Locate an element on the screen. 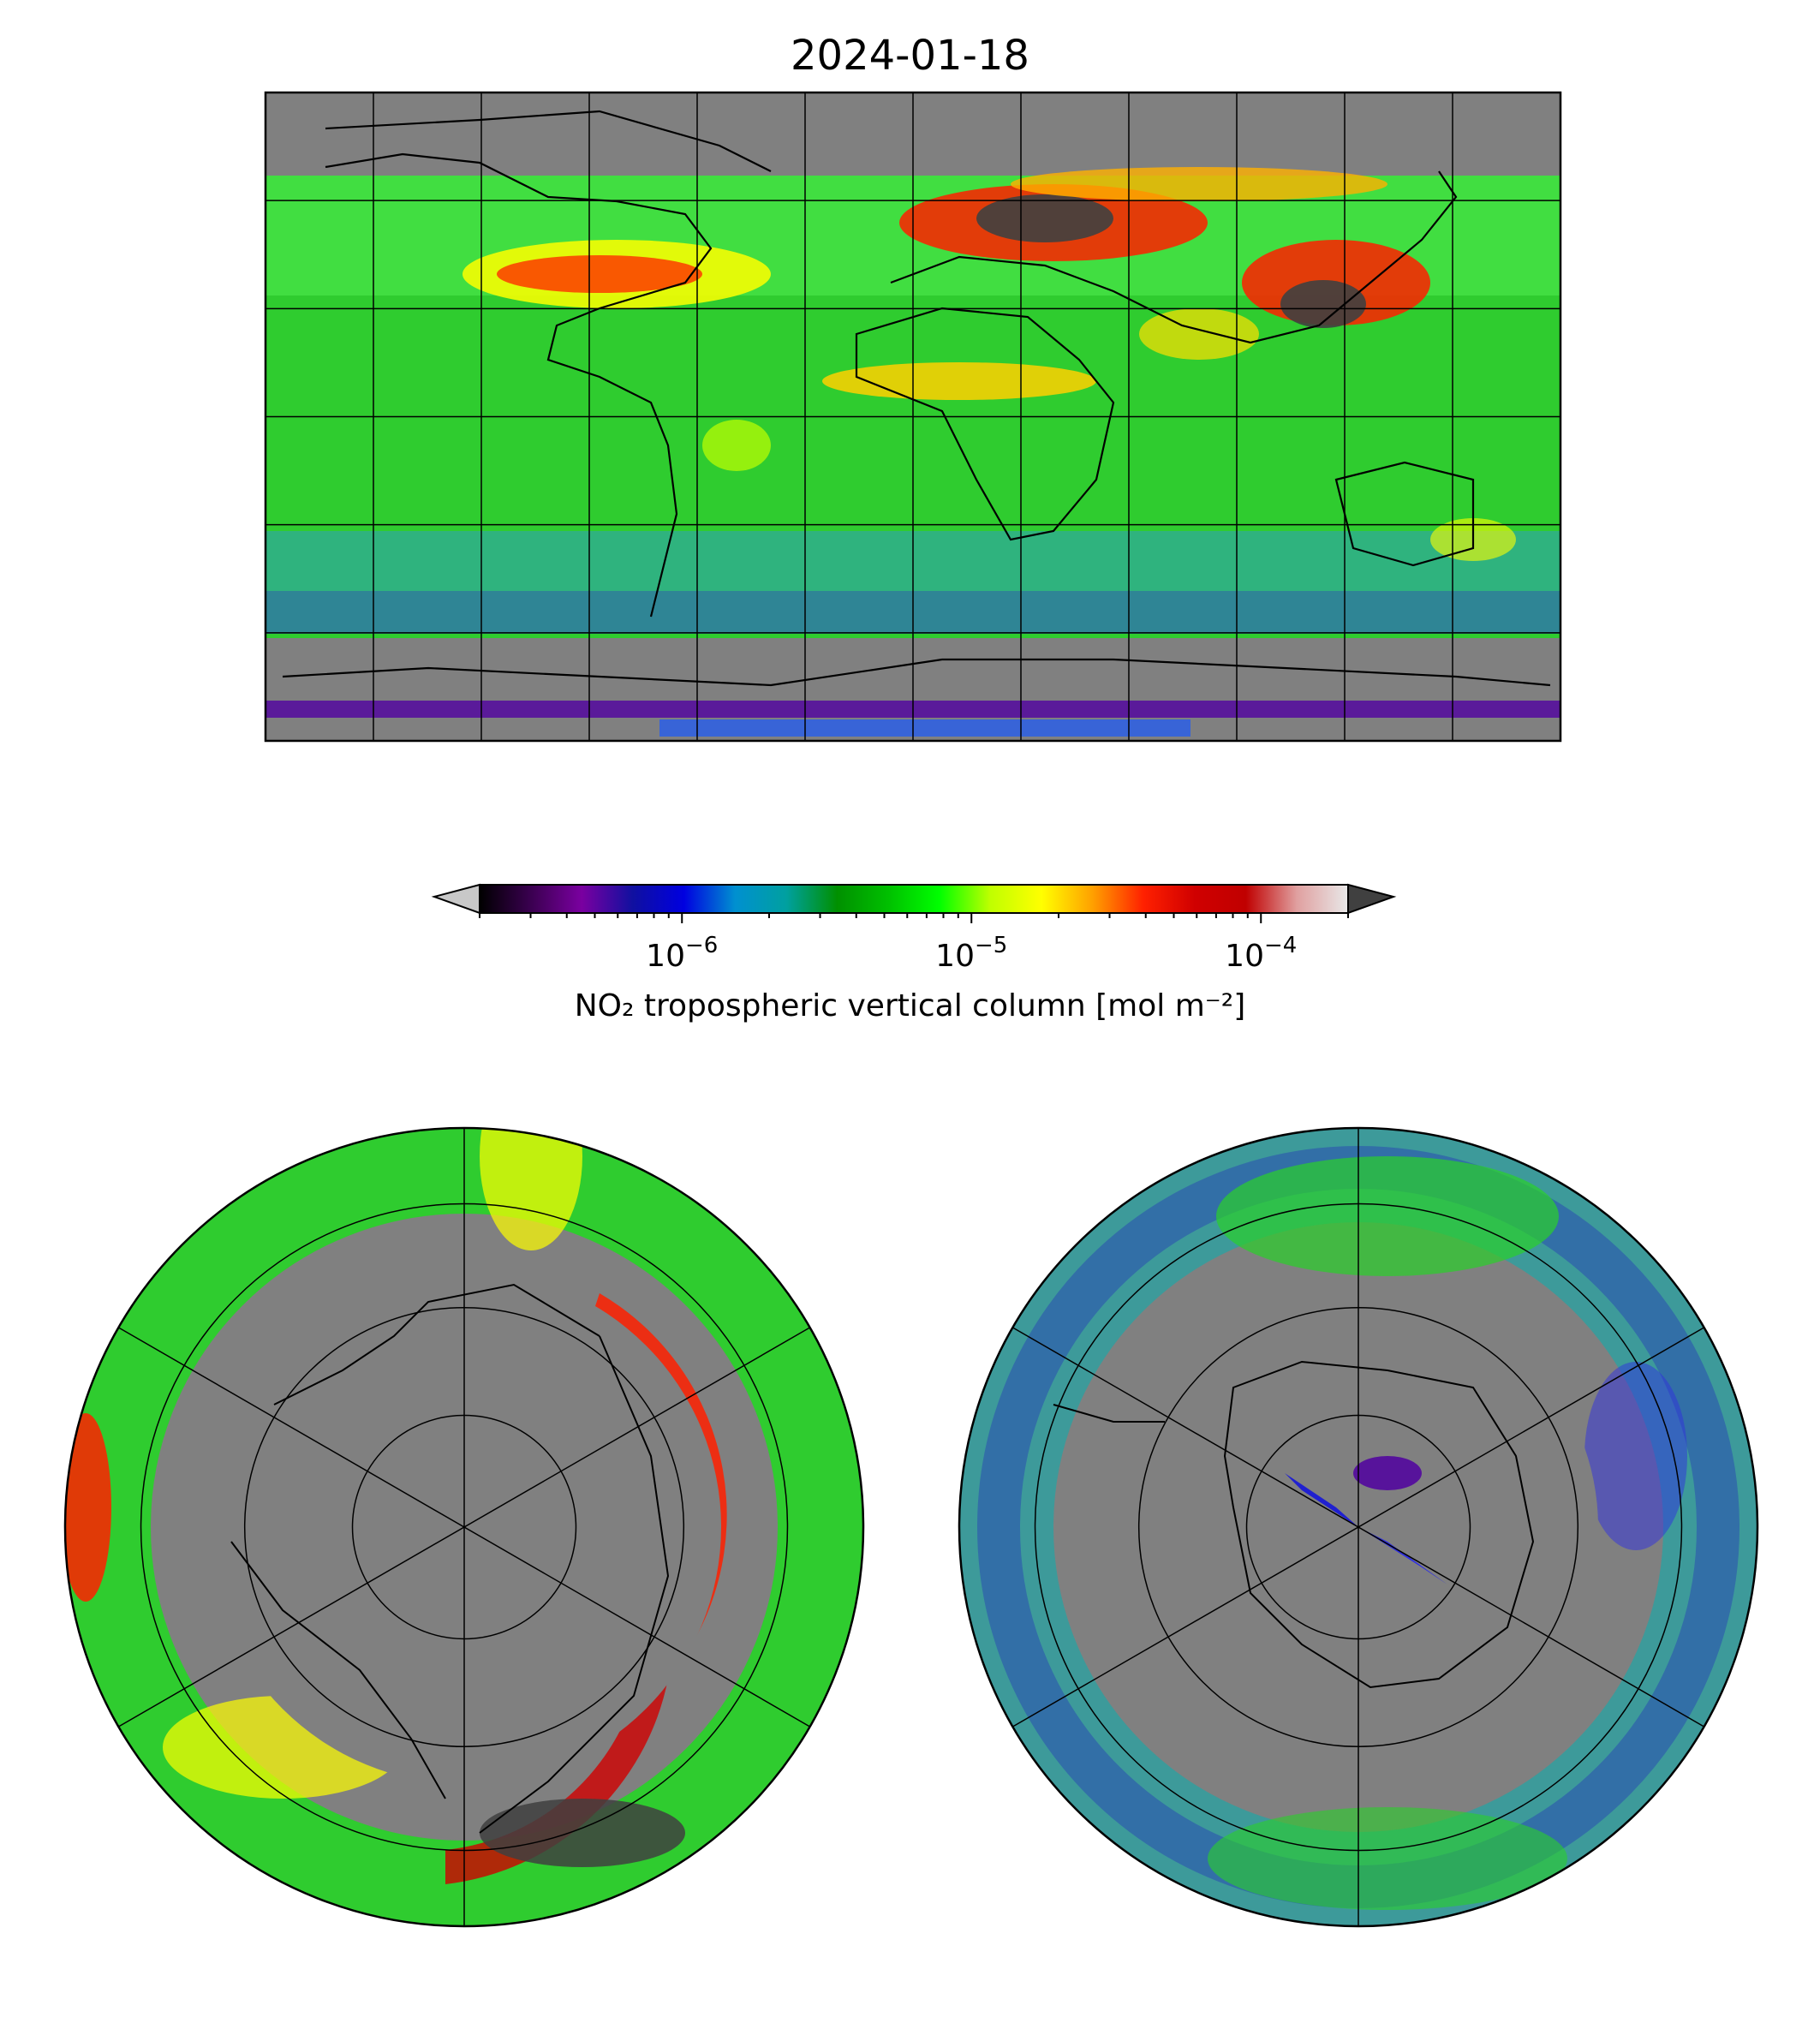 The width and height of the screenshot is (1820, 2023). colorbar-tick-label: 10⁻⁴ is located at coordinates (1261, 953).